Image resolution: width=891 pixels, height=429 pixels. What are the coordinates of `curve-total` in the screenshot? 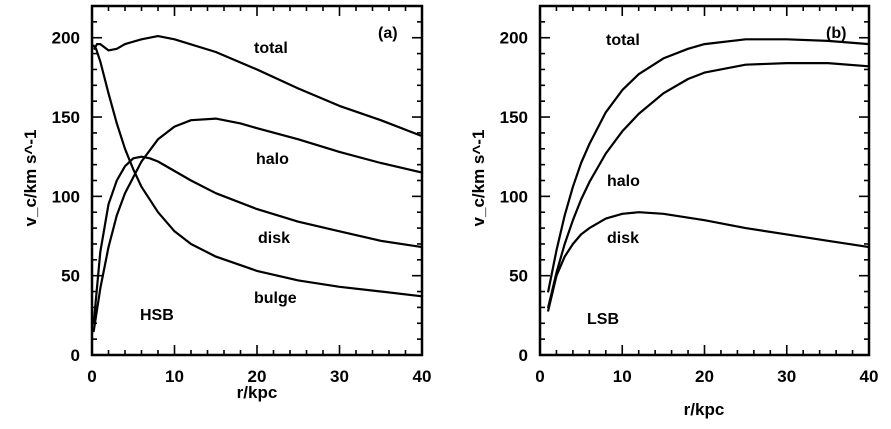 It's located at (258, 86).